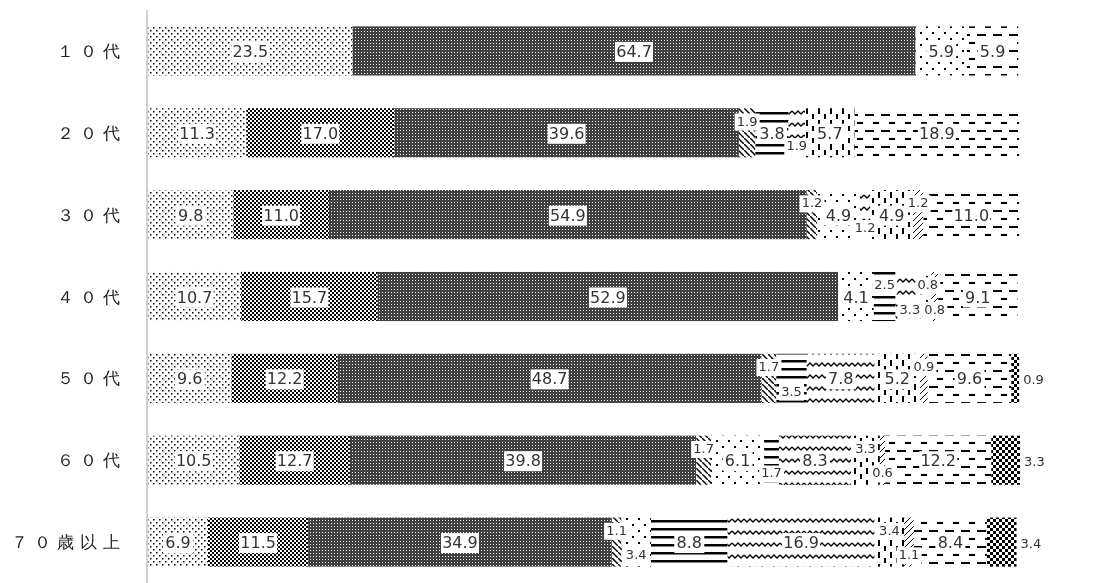  I want to click on y-tick-label: ２０代, so click(91, 132).